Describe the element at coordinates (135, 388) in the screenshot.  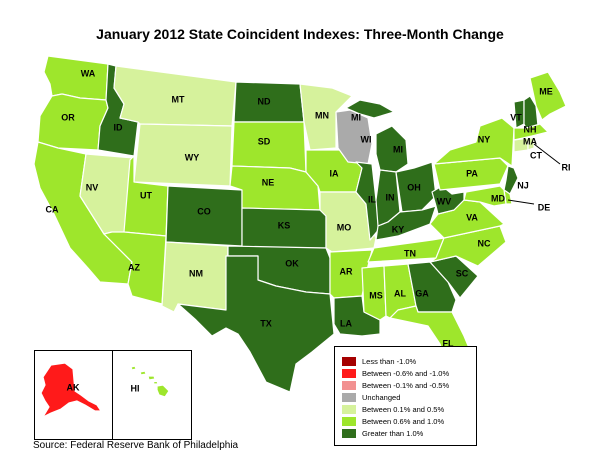
I see `label-HI: HI` at that location.